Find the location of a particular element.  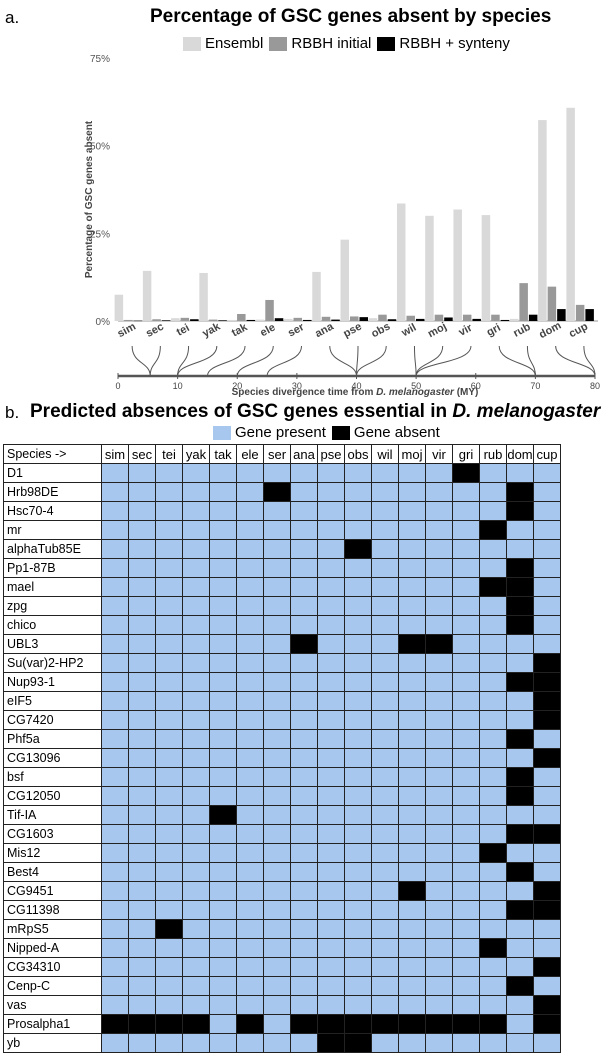

gene-label: UBL3 is located at coordinates (52, 644).